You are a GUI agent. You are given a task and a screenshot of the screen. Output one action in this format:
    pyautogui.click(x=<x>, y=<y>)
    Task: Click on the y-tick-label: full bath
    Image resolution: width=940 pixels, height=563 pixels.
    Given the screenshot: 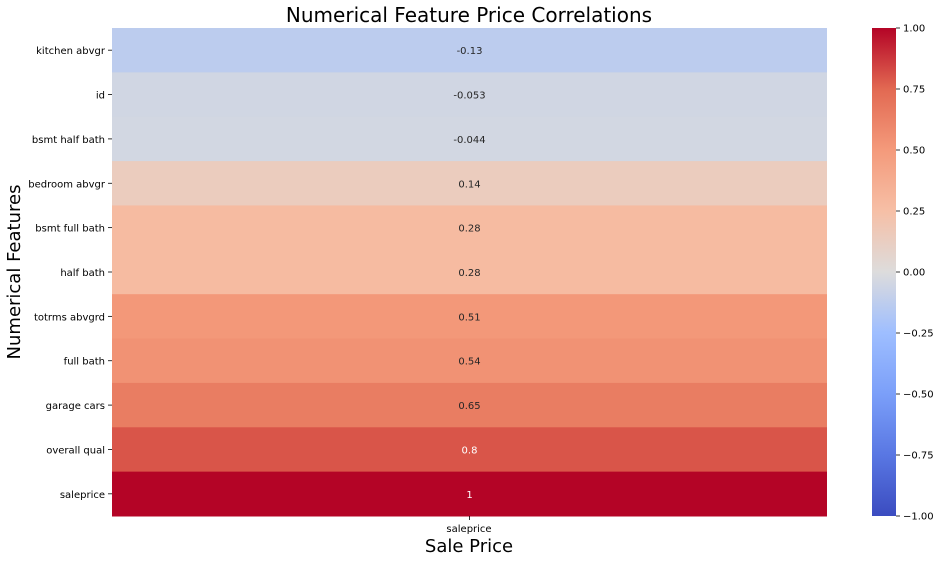 What is the action you would take?
    pyautogui.click(x=84, y=362)
    